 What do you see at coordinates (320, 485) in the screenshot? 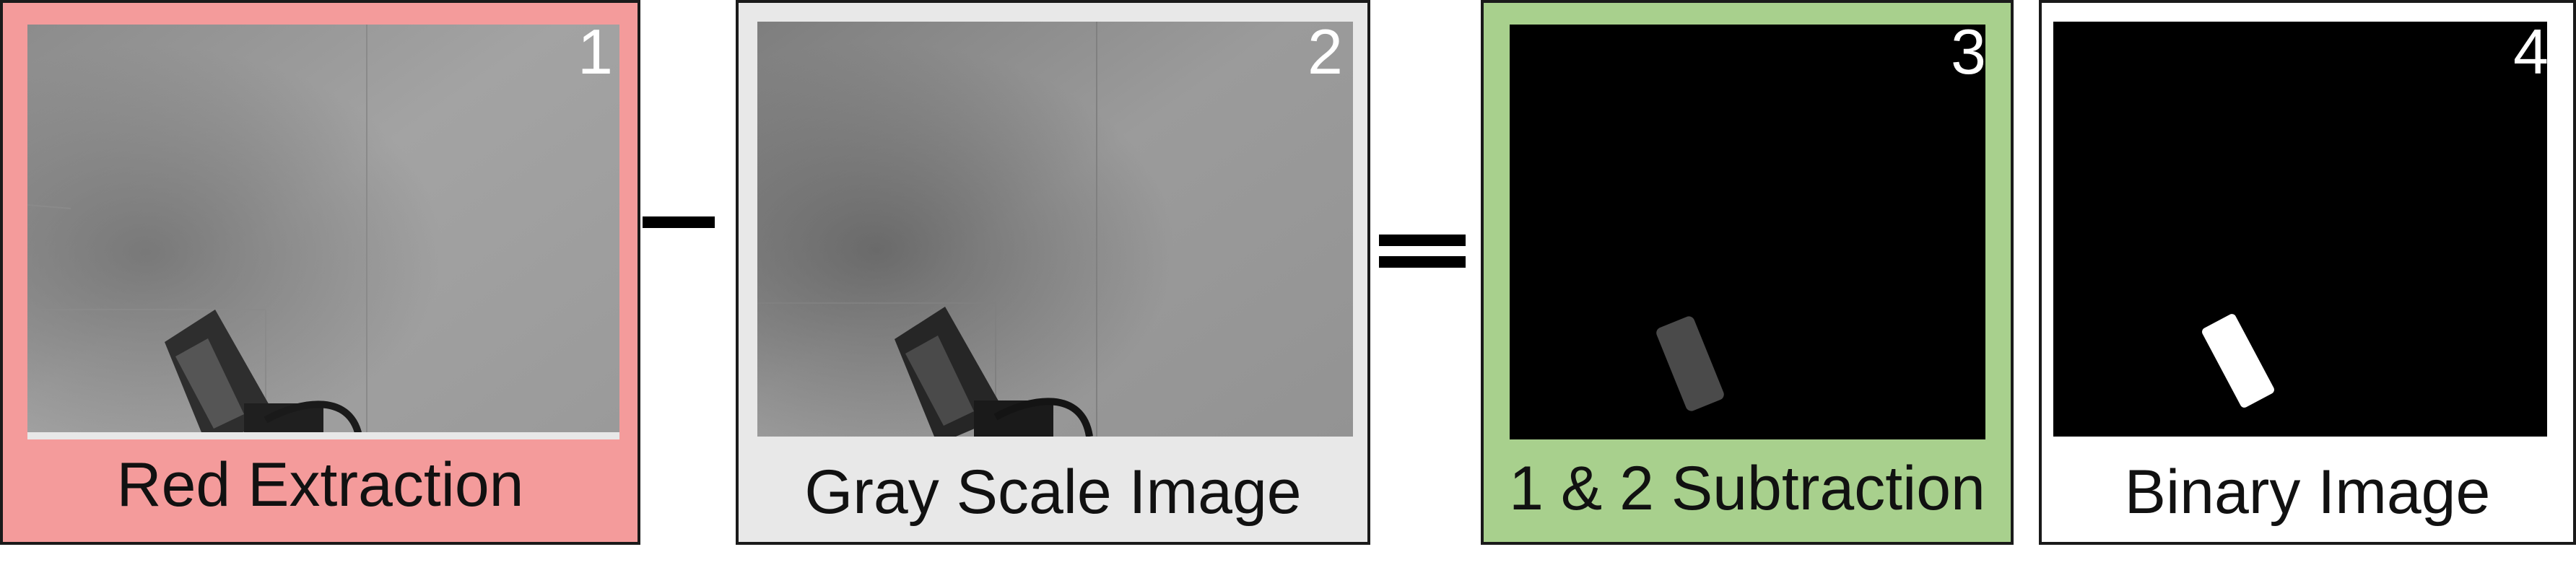
I see `panel-label: Red Extraction` at bounding box center [320, 485].